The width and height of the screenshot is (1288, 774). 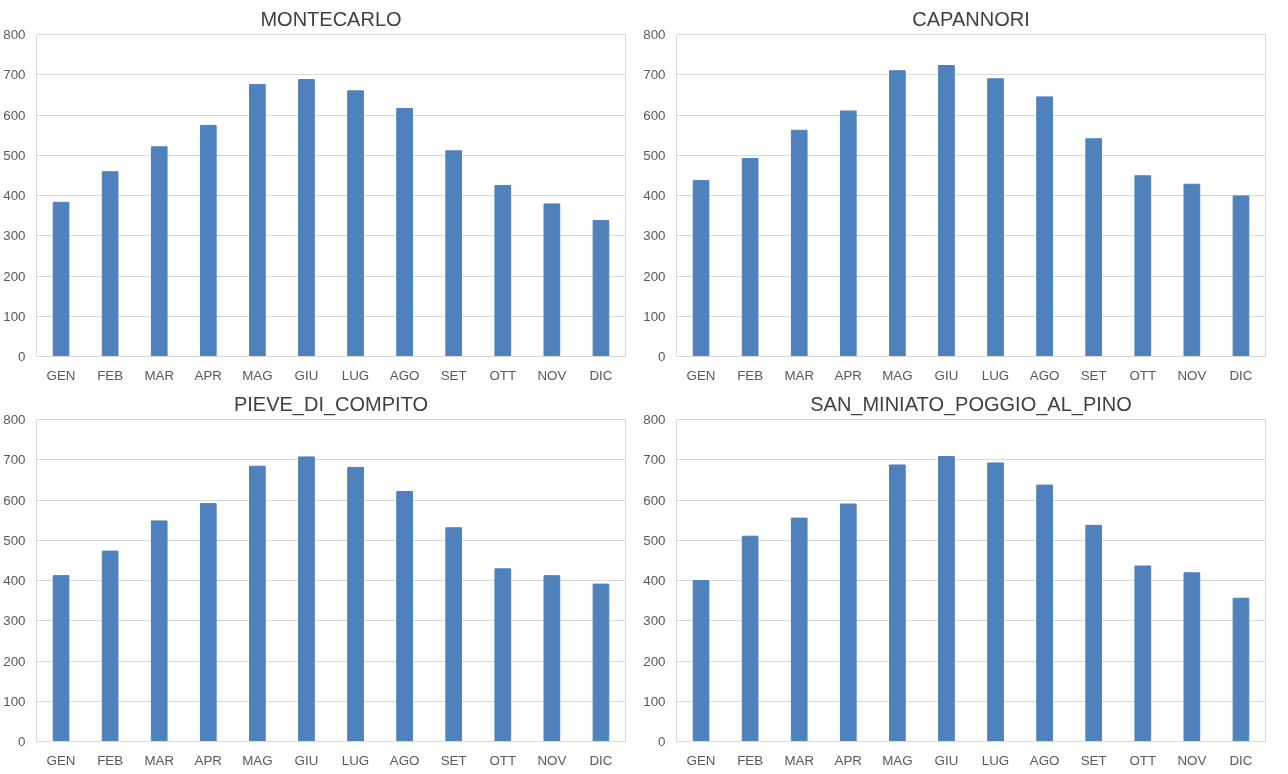 What do you see at coordinates (971, 404) in the screenshot?
I see `chart-title: SAN_MINIATO_POGGIO_AL_PINO` at bounding box center [971, 404].